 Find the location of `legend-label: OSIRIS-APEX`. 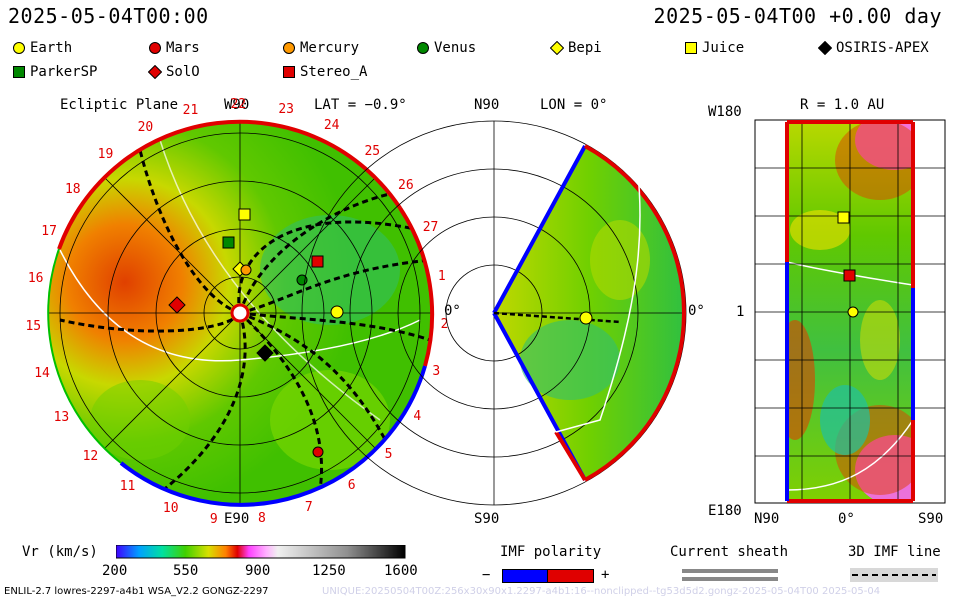

legend-label: OSIRIS-APEX is located at coordinates (882, 48).